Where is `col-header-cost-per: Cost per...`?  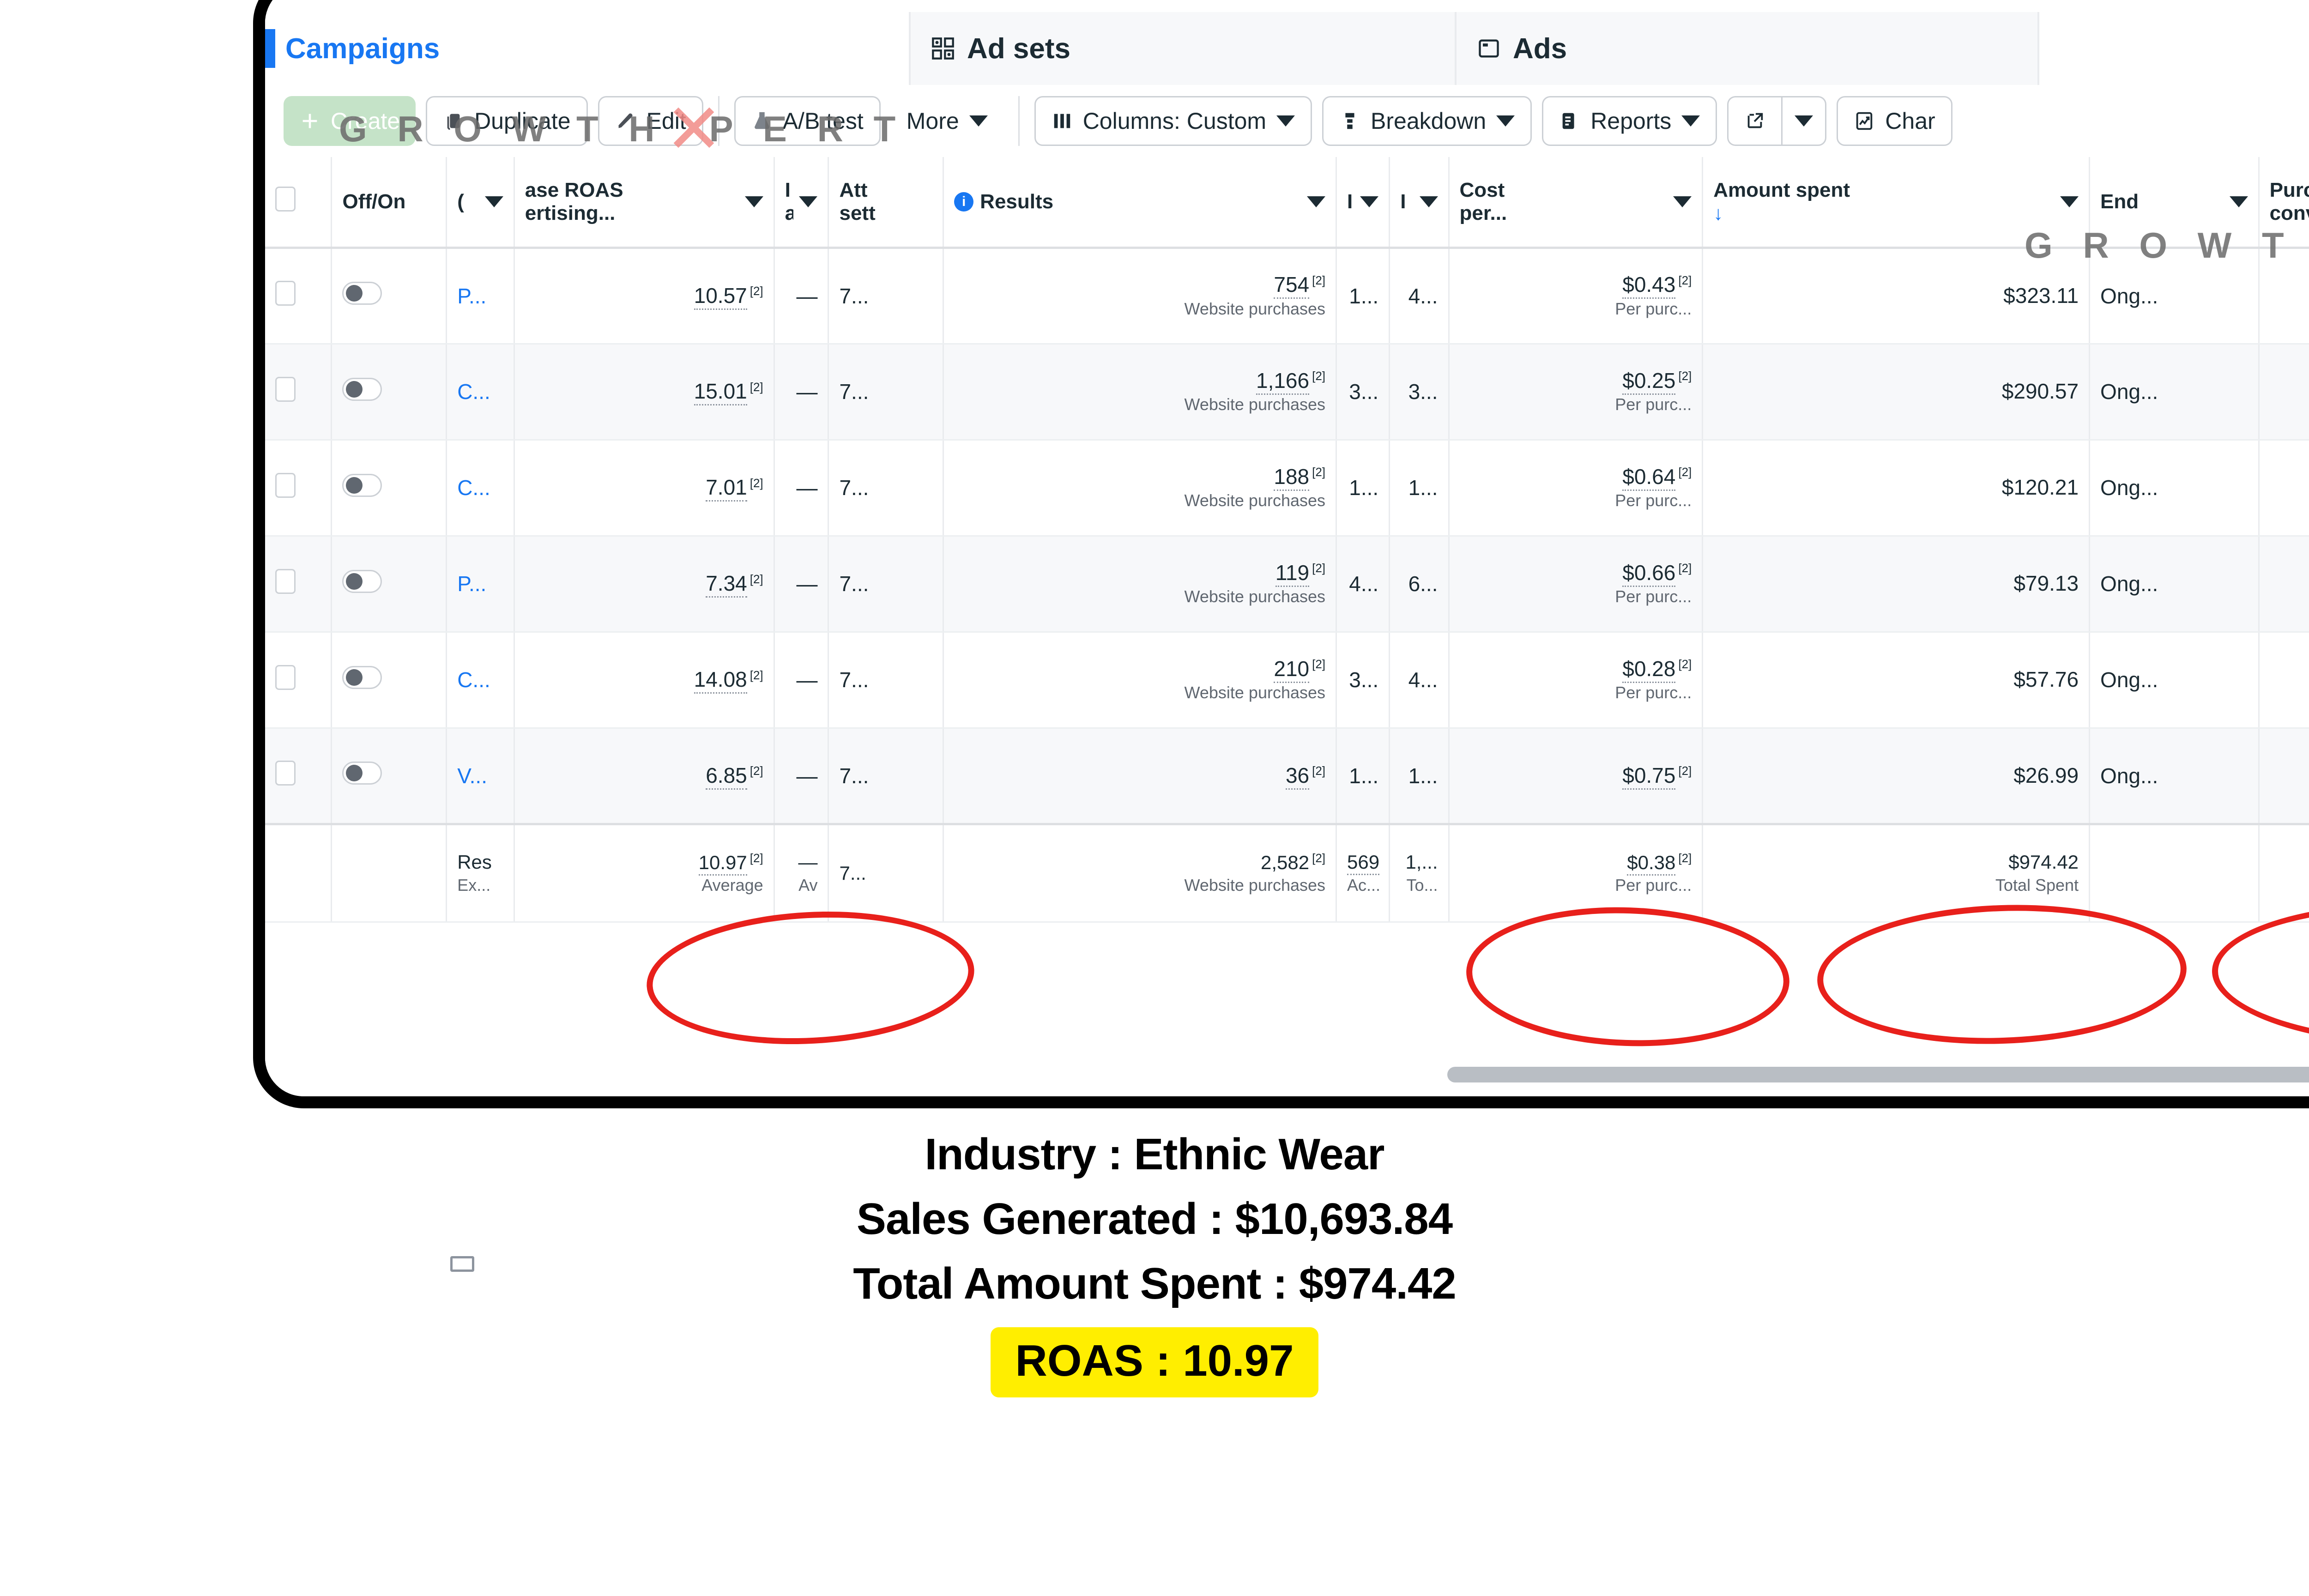
col-header-cost-per: Cost per... is located at coordinates (1577, 203).